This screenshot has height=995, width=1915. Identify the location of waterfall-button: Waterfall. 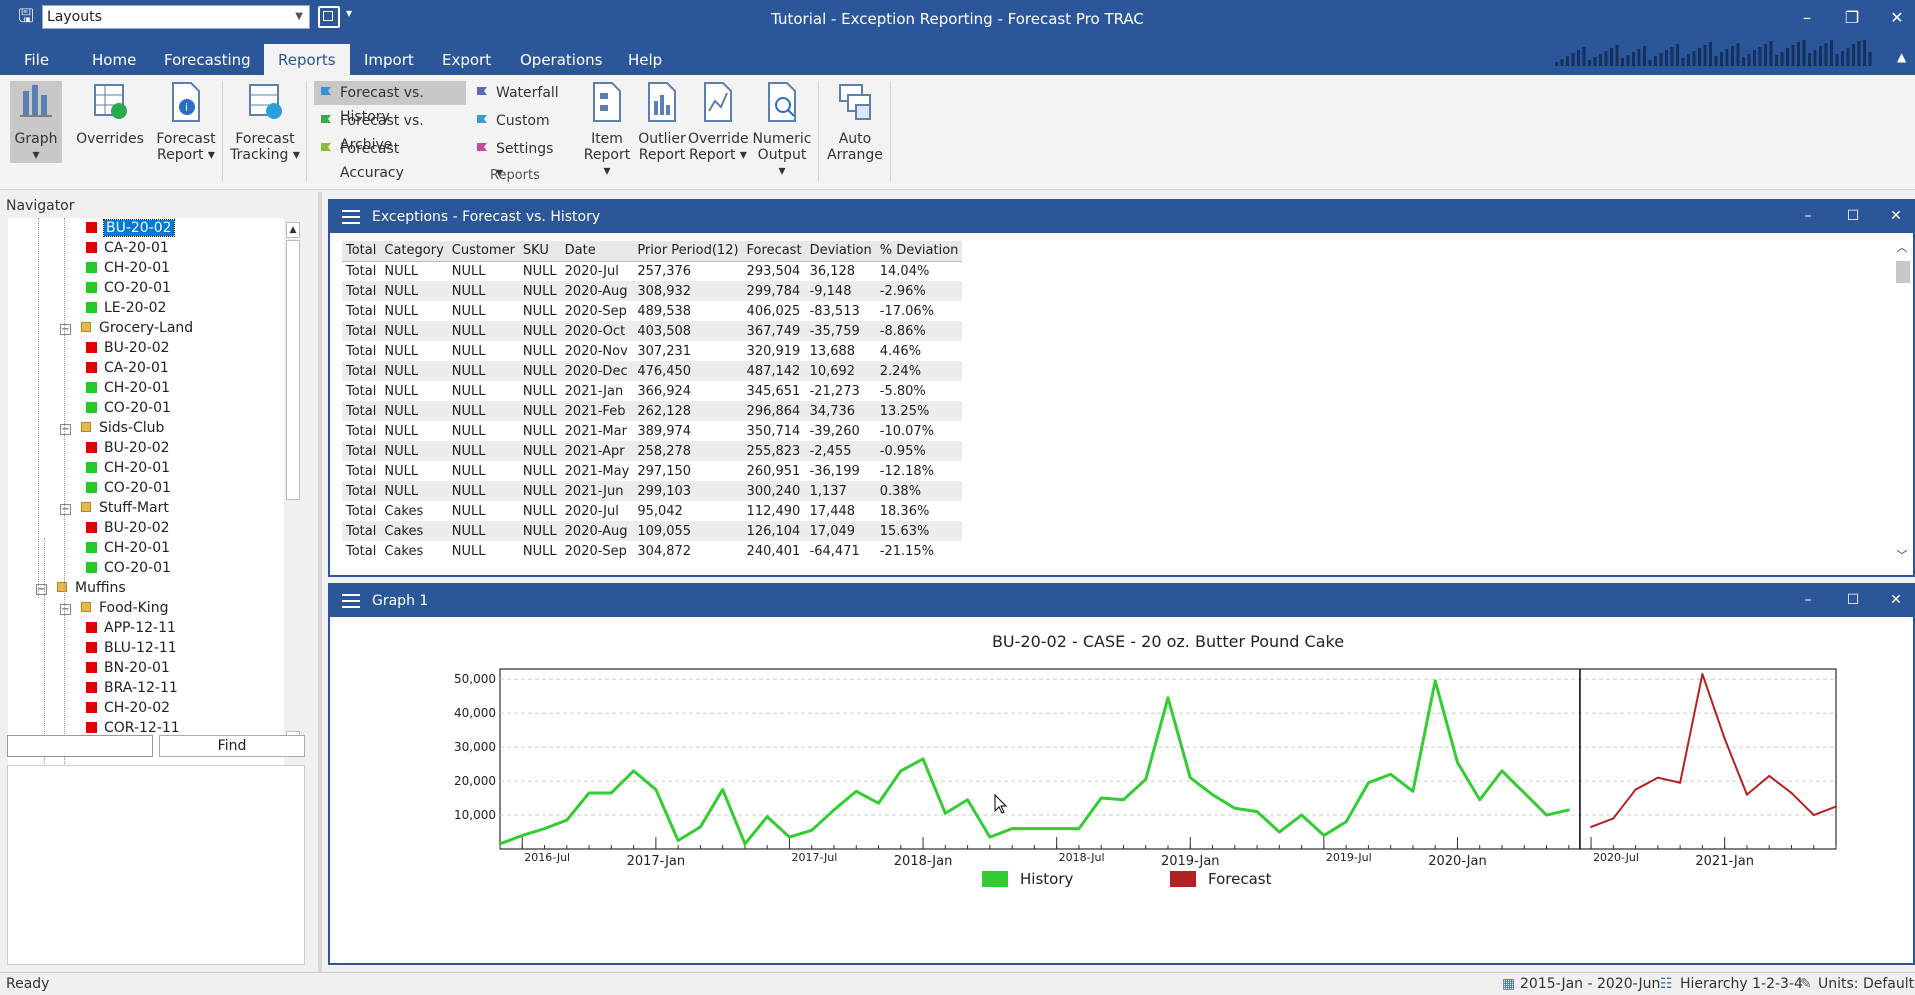
(516, 93).